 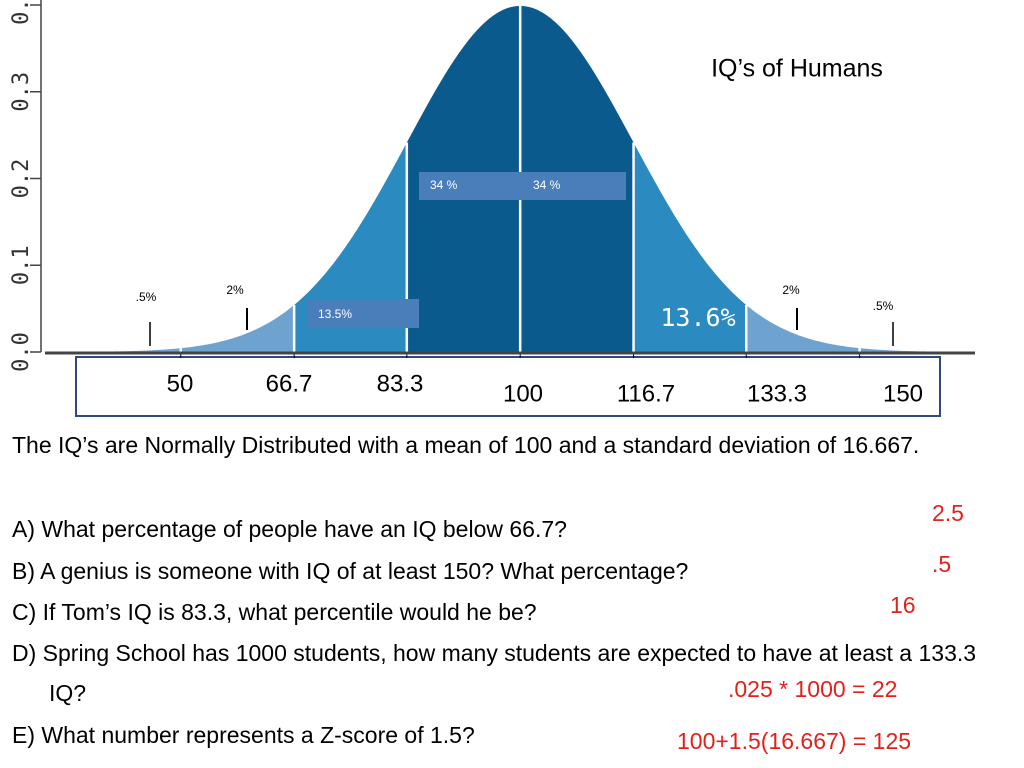 What do you see at coordinates (335, 314) in the screenshot?
I see `band-label: 13.5%` at bounding box center [335, 314].